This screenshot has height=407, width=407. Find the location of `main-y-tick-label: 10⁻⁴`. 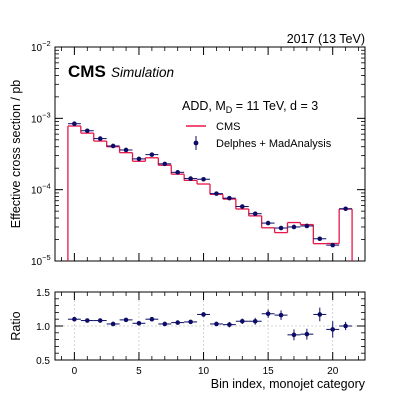

main-y-tick-label: 10⁻⁴ is located at coordinates (41, 189).